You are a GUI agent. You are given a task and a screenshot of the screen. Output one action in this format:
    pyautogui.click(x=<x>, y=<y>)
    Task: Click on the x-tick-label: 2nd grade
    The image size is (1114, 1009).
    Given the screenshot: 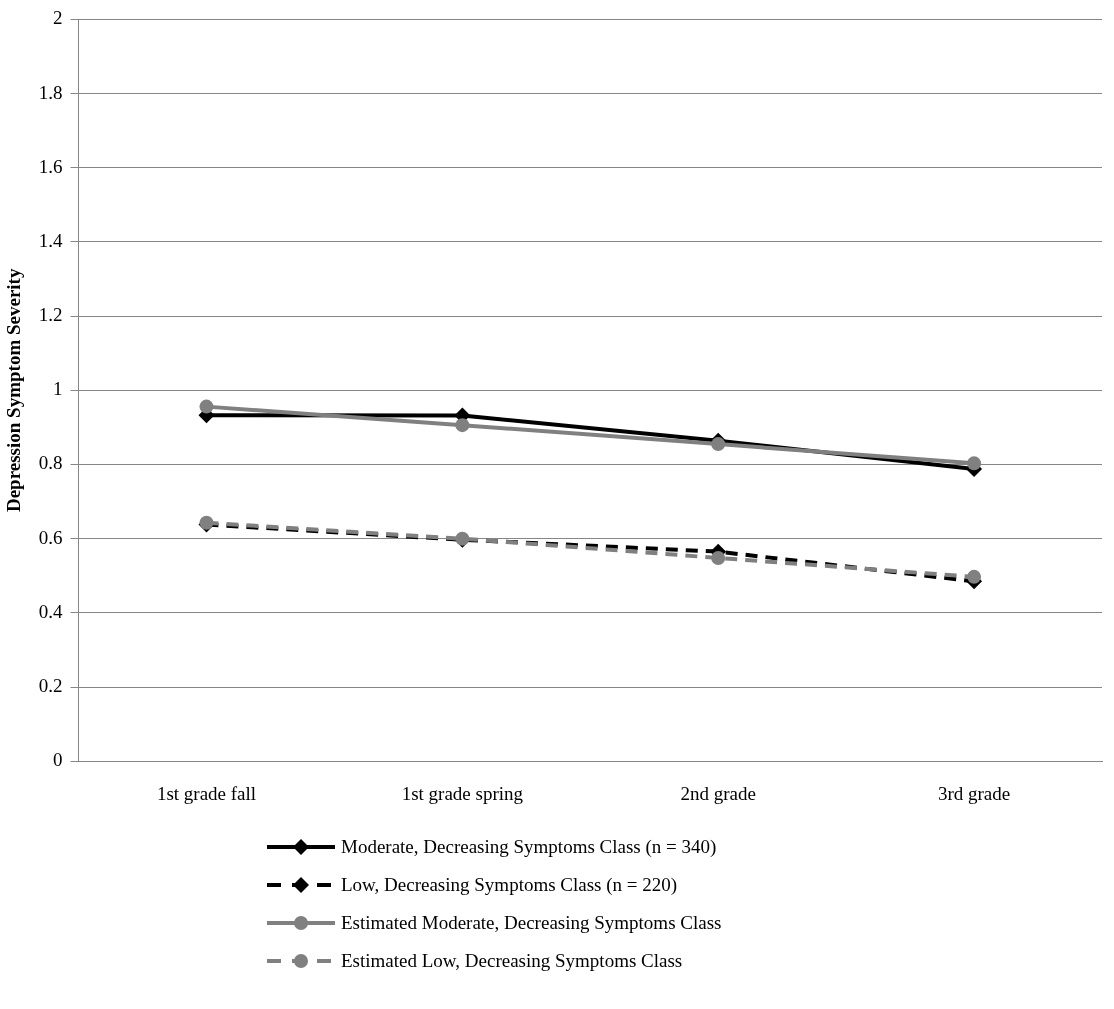 What is the action you would take?
    pyautogui.click(x=718, y=793)
    